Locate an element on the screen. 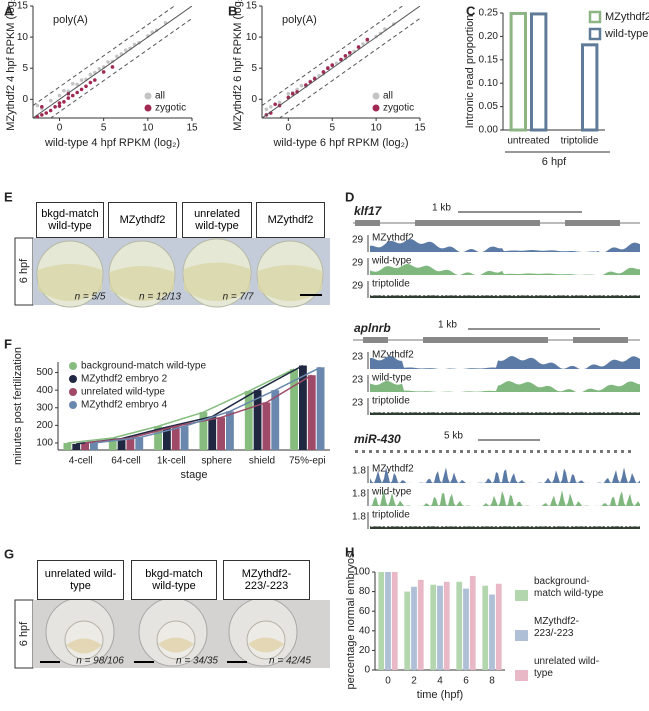 This screenshot has height=711, width=649. y-tick-label: 40 is located at coordinates (365, 630).